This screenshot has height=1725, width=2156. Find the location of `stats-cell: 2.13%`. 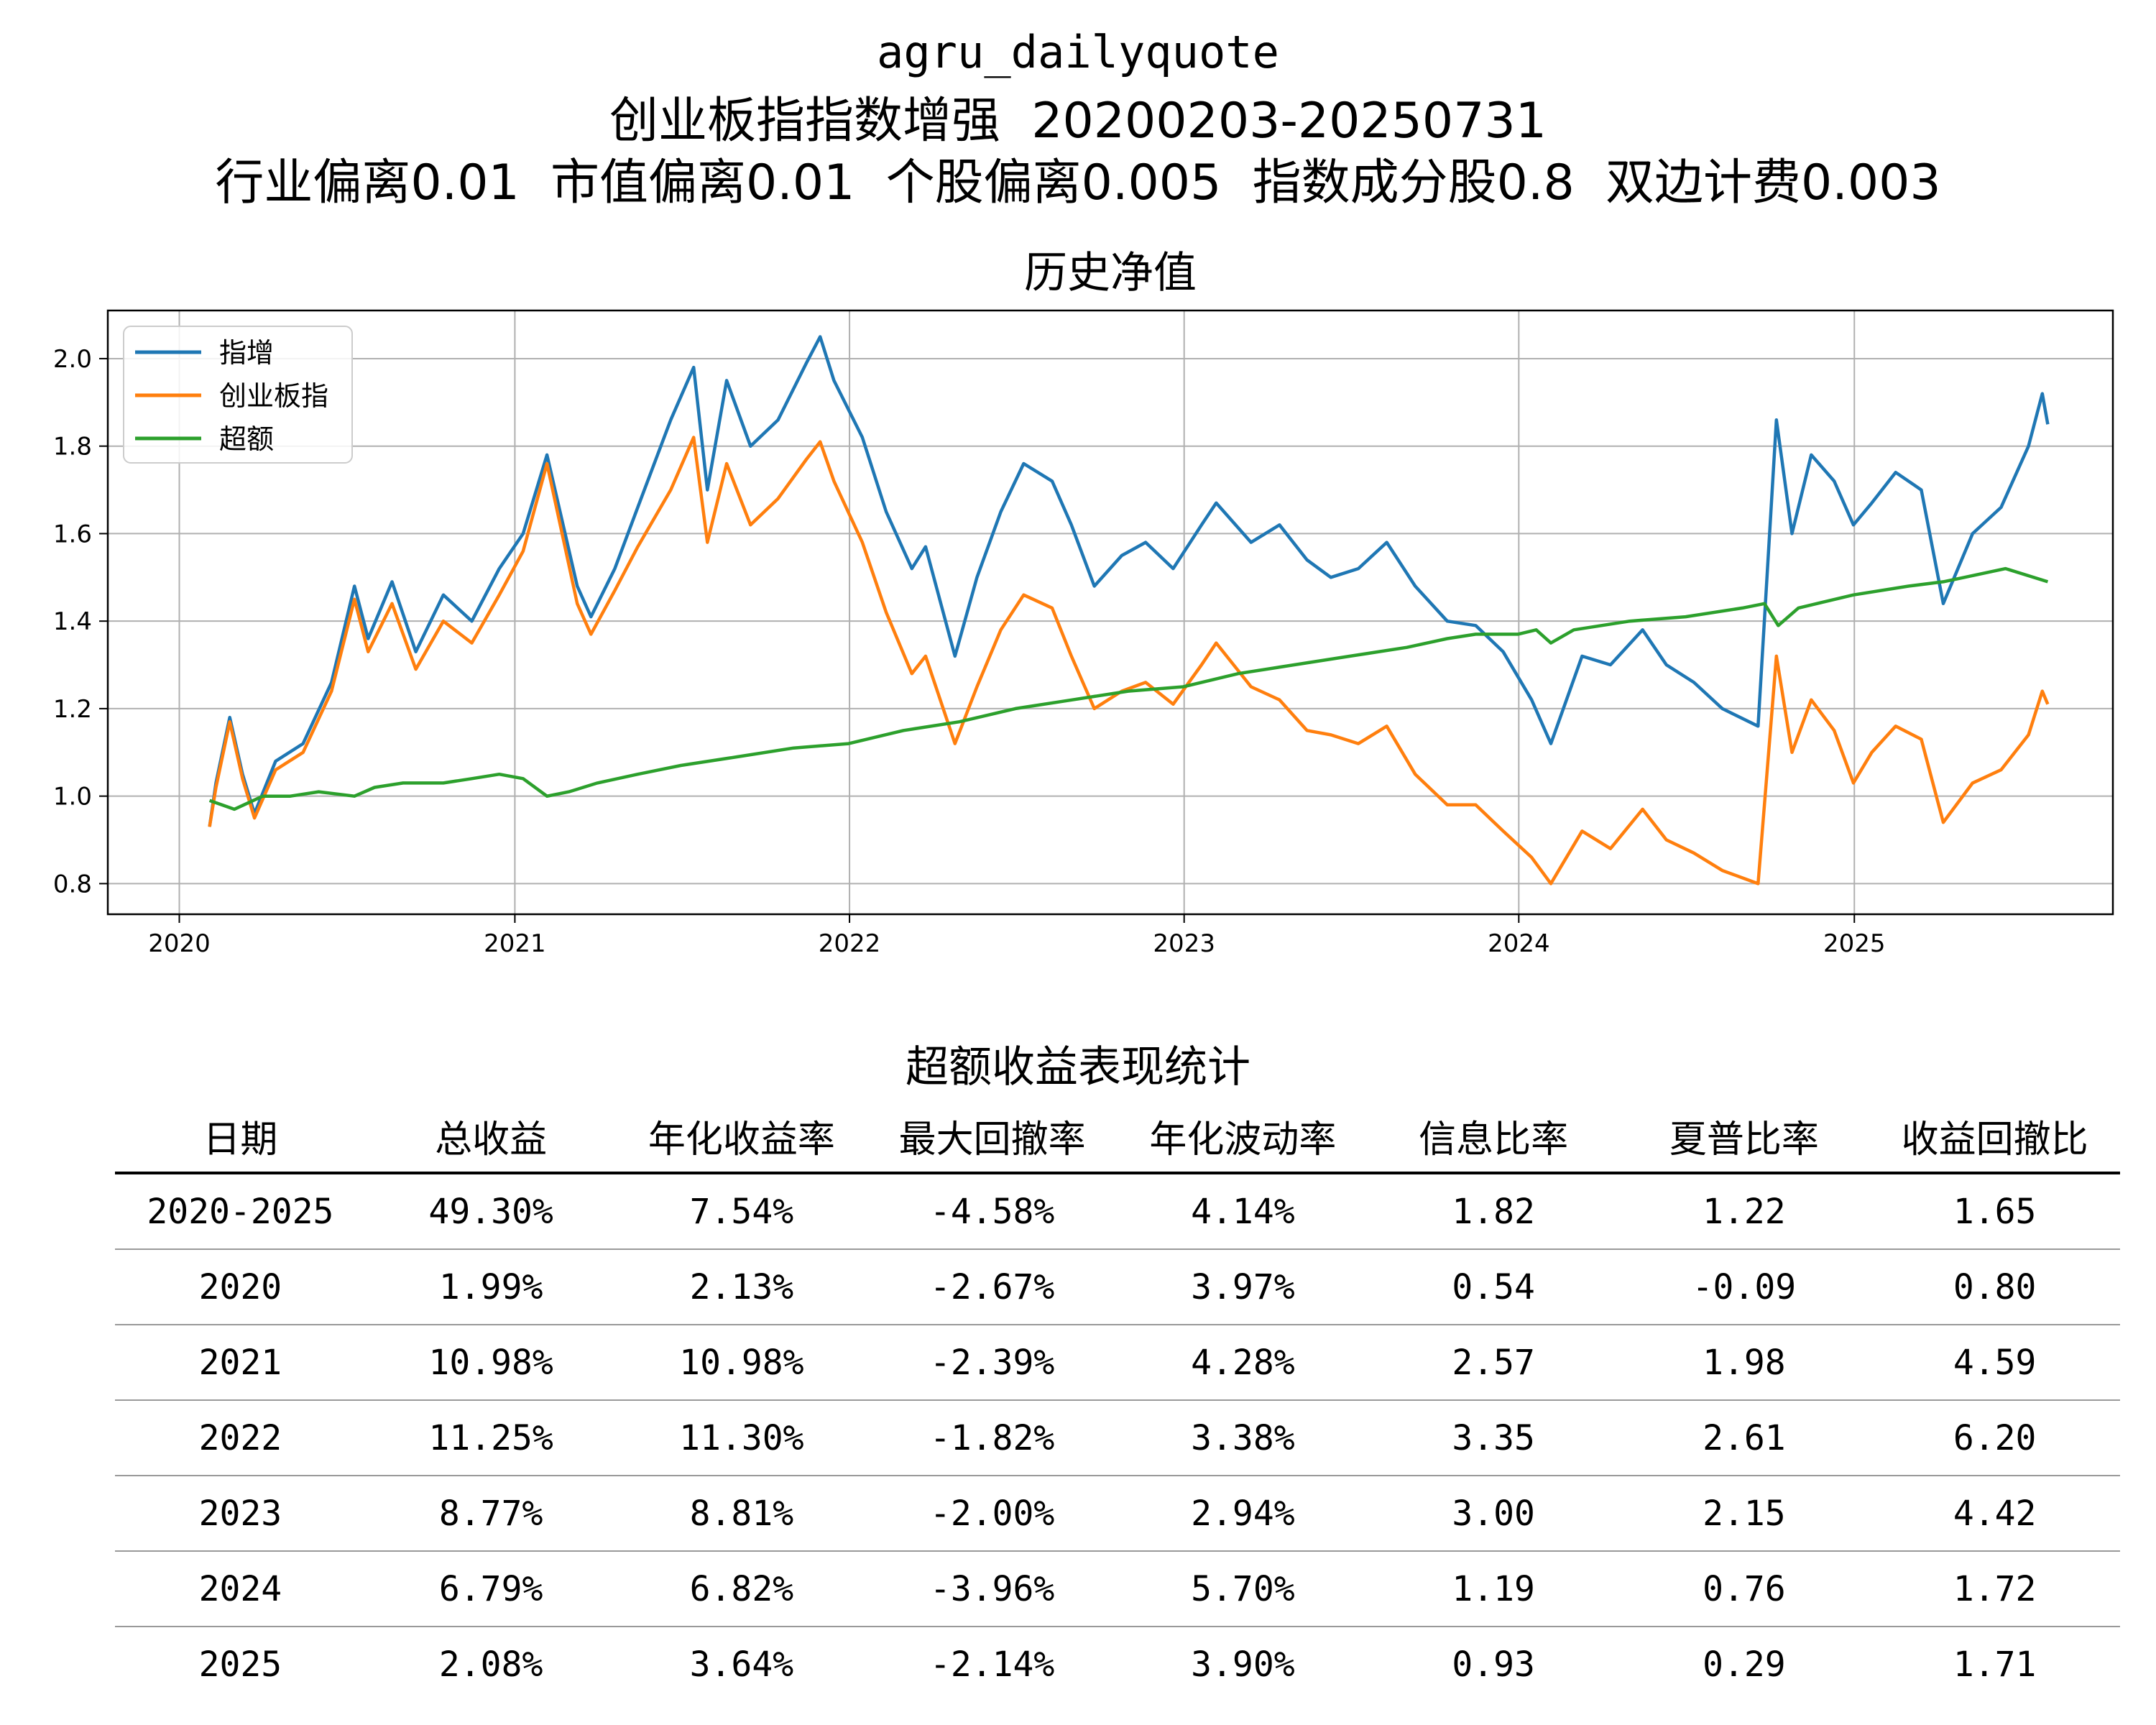

stats-cell: 2.13% is located at coordinates (741, 1286).